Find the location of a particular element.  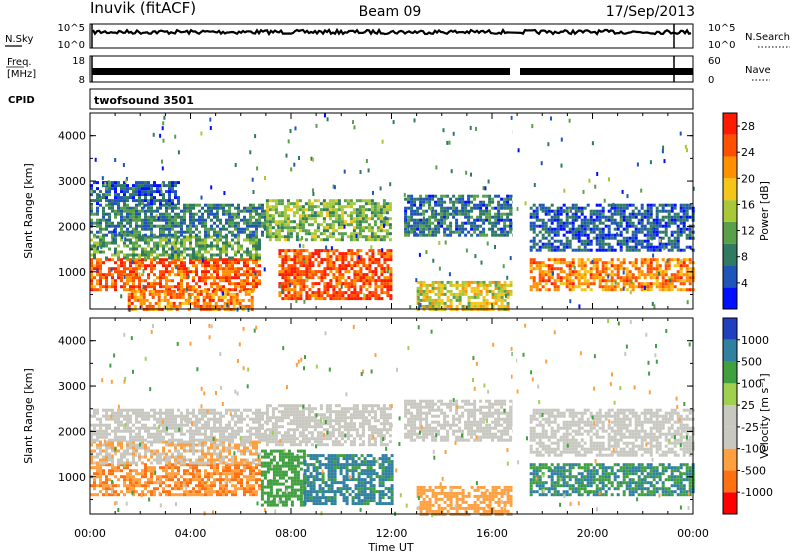

cpid-value: twofsound 3501 is located at coordinates (144, 100).